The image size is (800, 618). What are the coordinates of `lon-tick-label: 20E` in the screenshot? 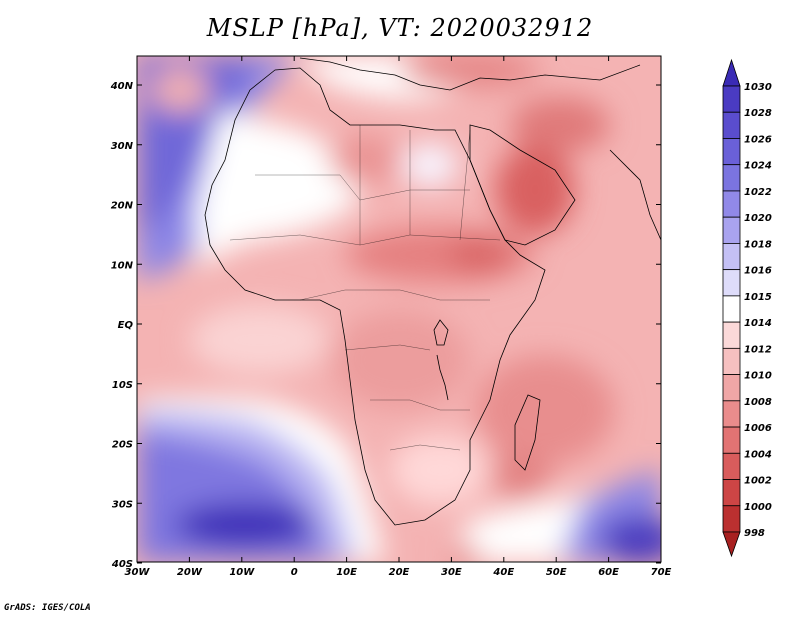 It's located at (399, 572).